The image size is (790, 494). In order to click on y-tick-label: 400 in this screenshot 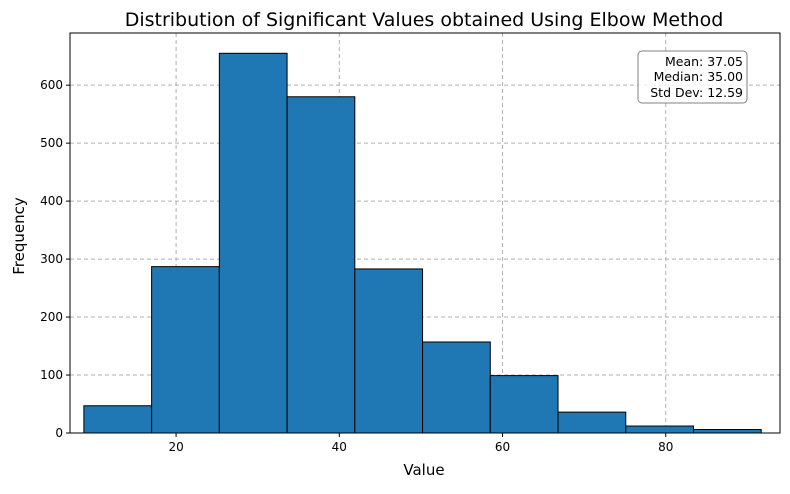, I will do `click(51, 201)`.